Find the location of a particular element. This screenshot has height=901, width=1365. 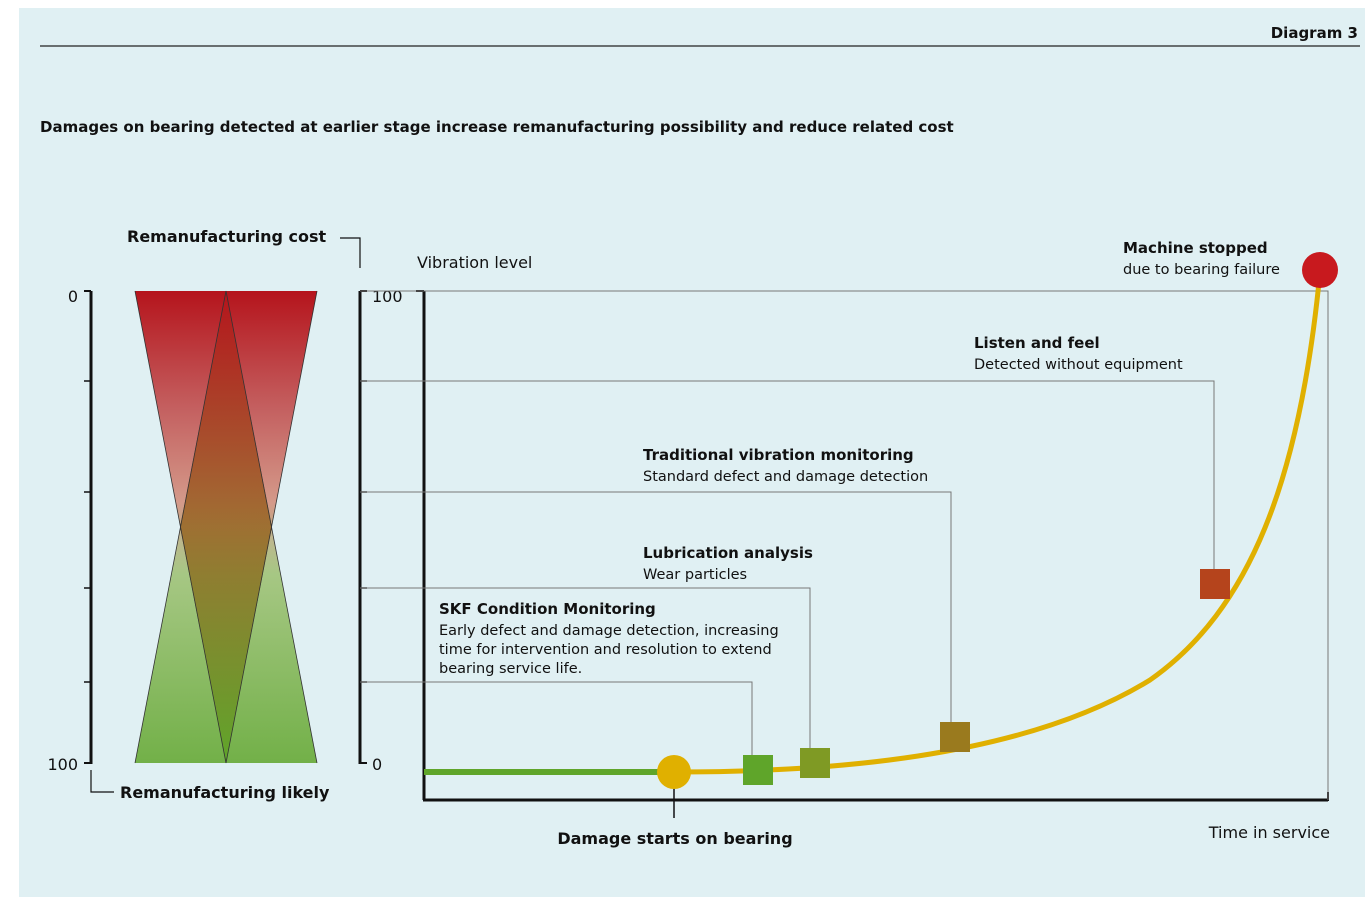

likely-bracket is located at coordinates (102, 781).